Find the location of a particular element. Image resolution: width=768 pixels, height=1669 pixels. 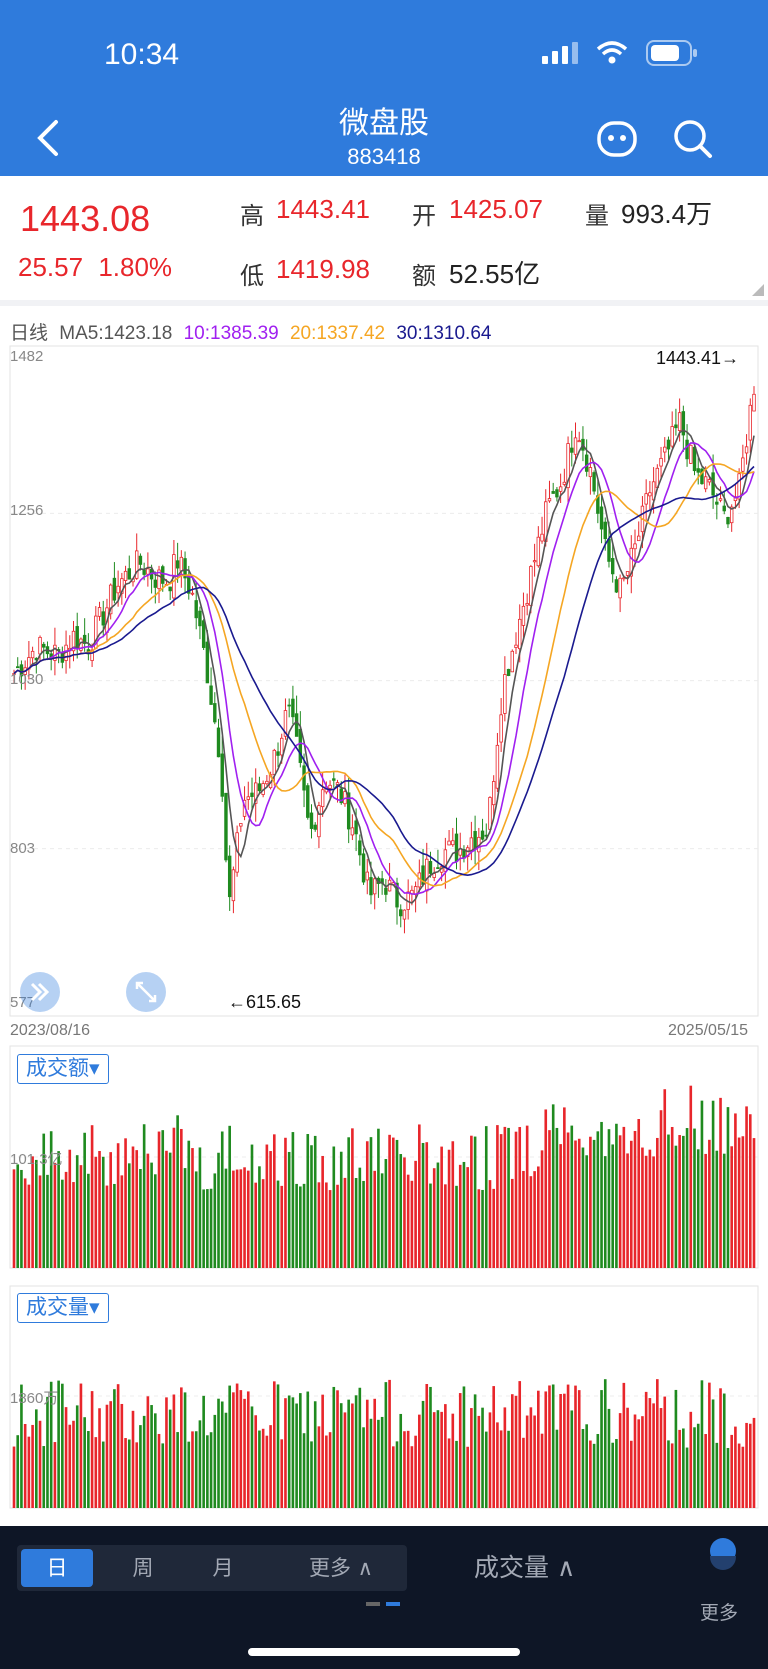

y-tick-1482: 1482 is located at coordinates (27, 356).